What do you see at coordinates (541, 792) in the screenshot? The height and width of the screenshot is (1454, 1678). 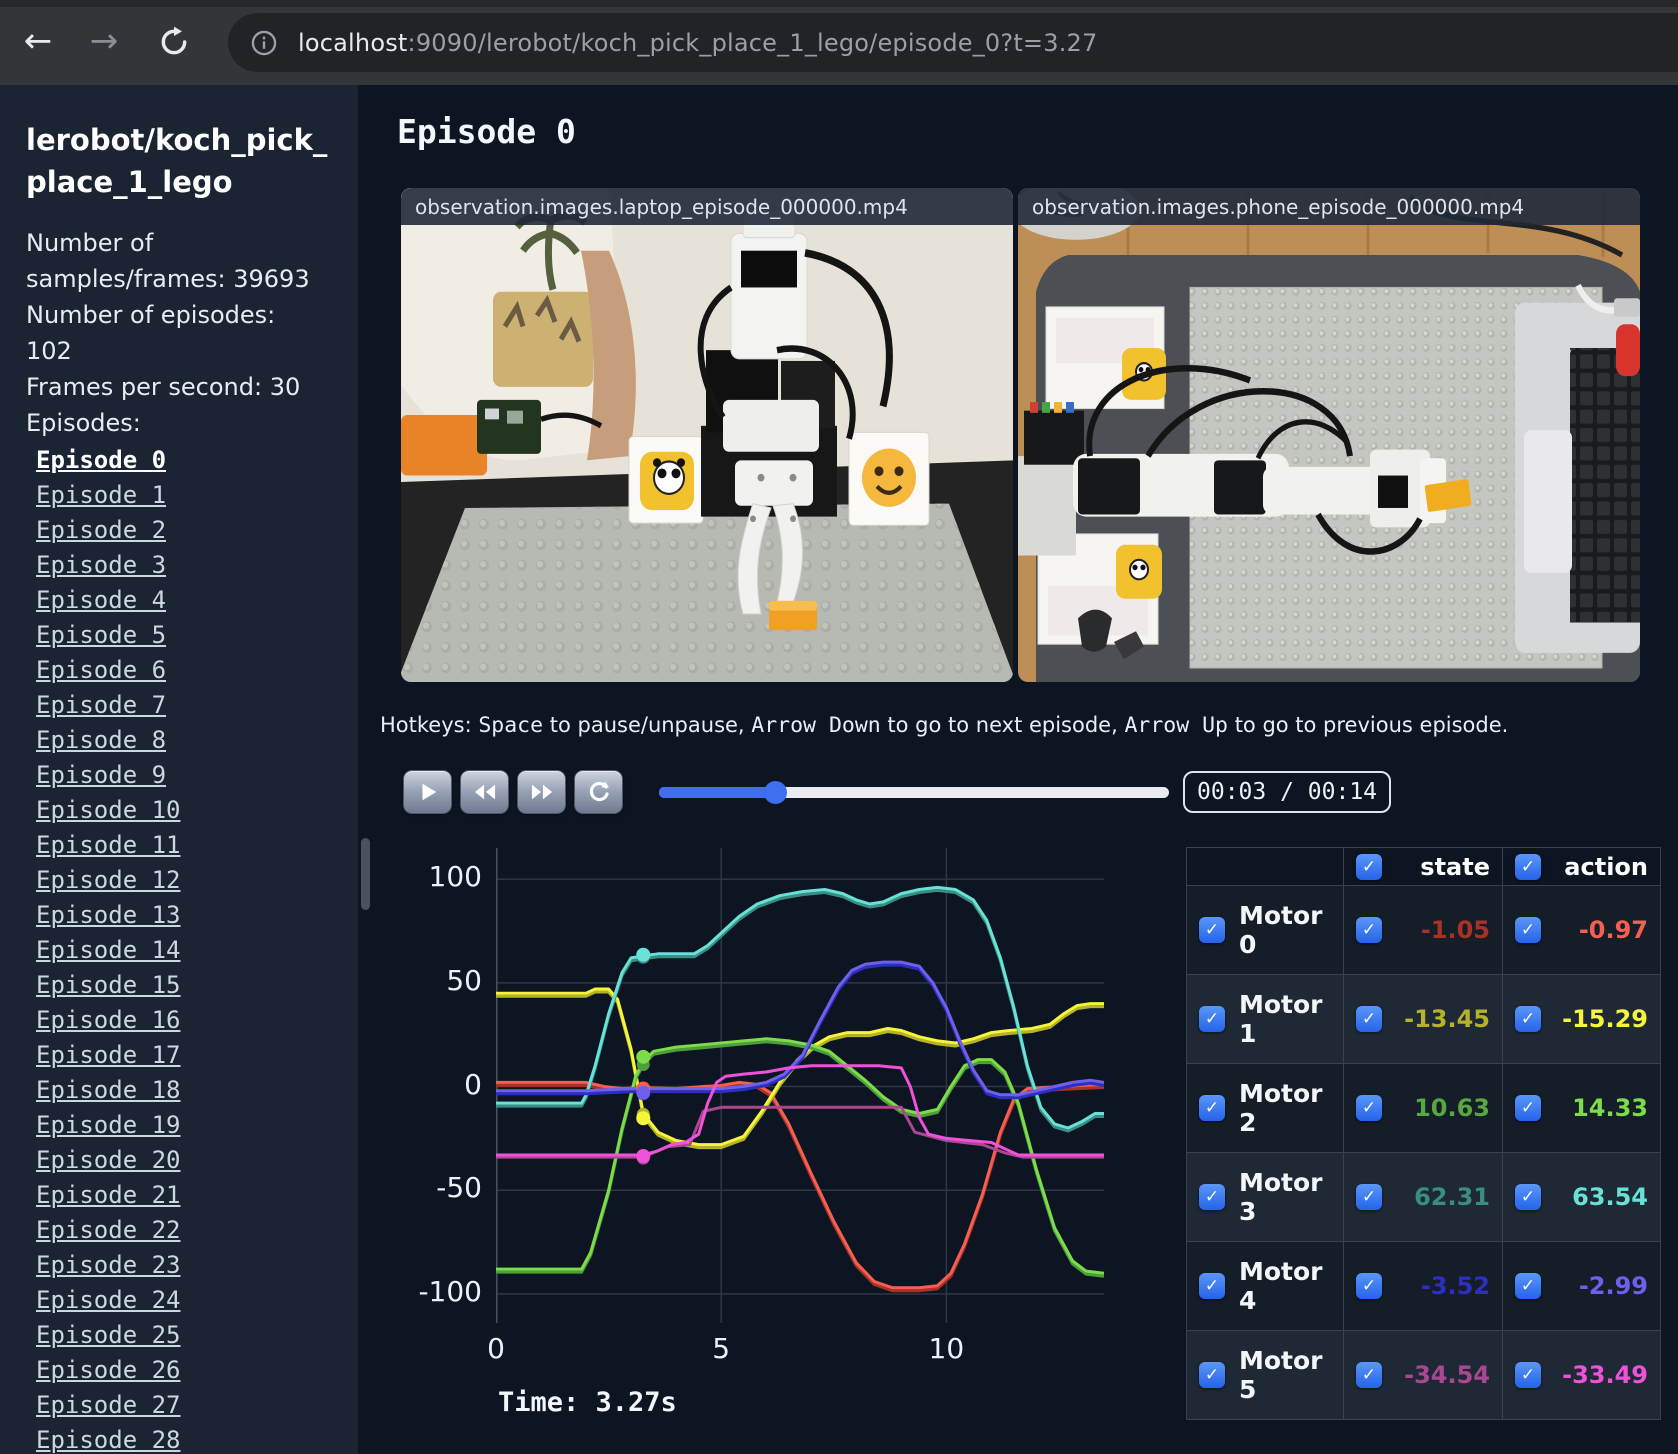 I see `fast-forward-button` at bounding box center [541, 792].